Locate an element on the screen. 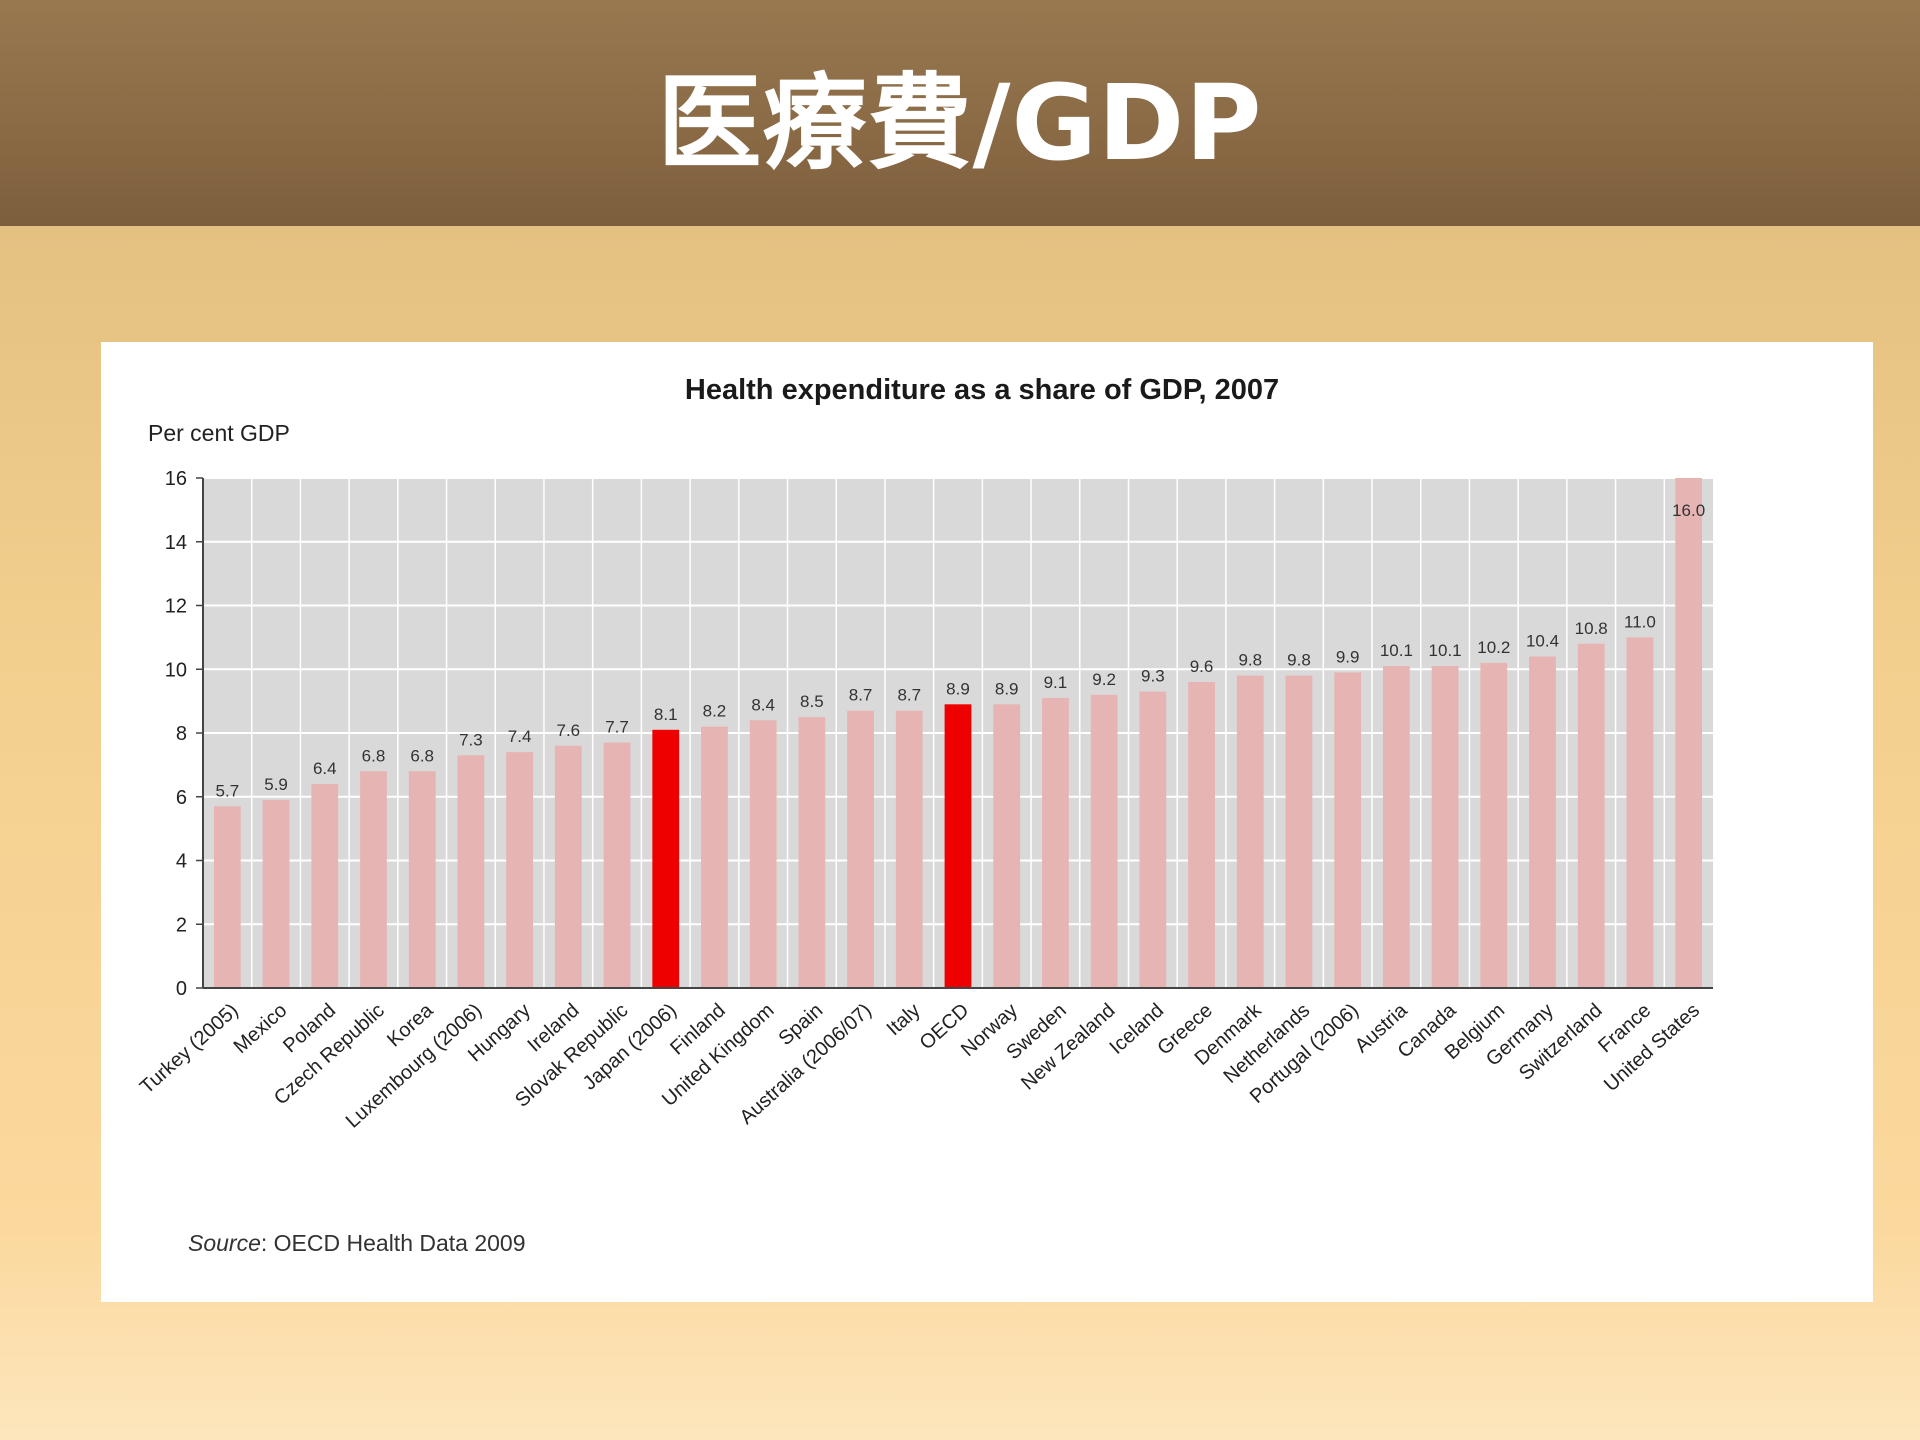 The width and height of the screenshot is (1920, 1440). value-label: 8.1 is located at coordinates (666, 714).